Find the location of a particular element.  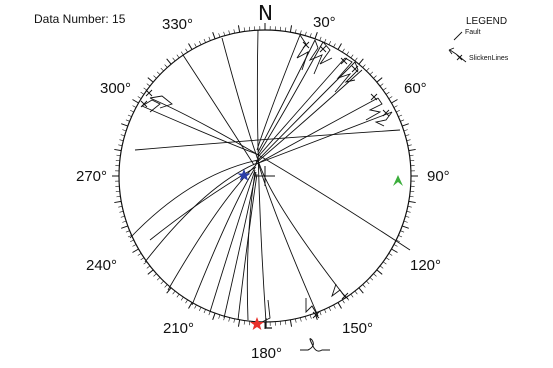

data-number-label: Data Number: 15 is located at coordinates (80, 19).